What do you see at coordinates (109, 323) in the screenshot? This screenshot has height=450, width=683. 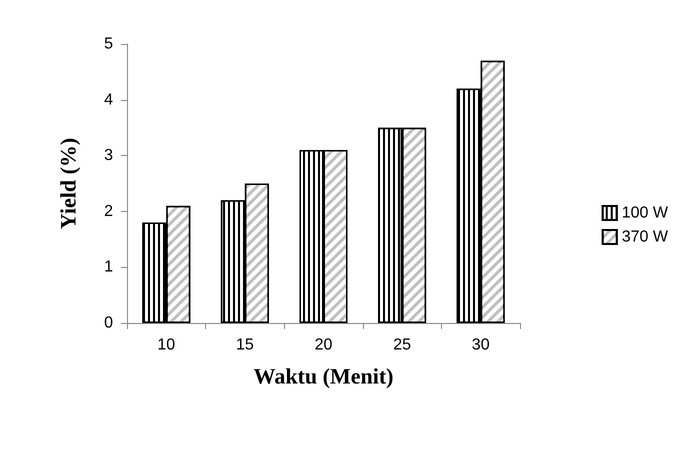 I see `y-tick-label: 0` at bounding box center [109, 323].